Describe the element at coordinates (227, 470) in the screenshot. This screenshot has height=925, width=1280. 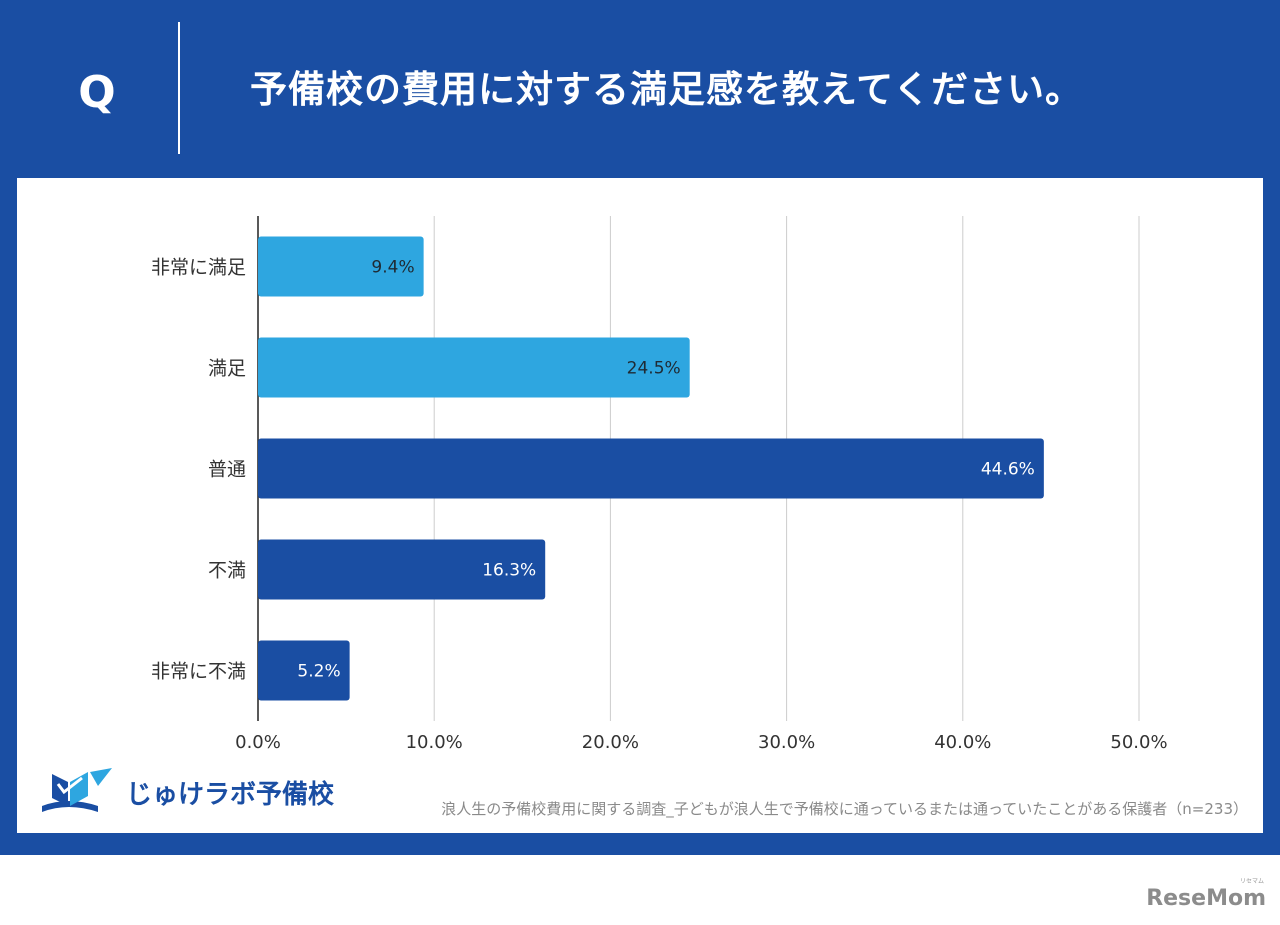
I see `category-label: 普通` at that location.